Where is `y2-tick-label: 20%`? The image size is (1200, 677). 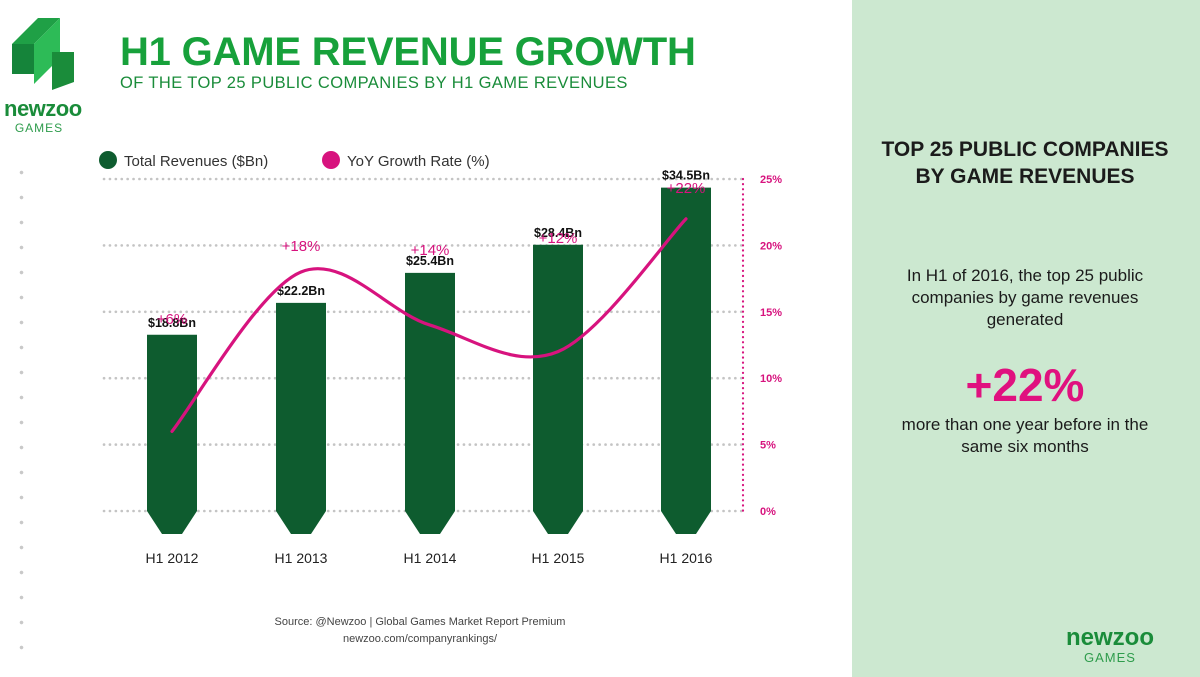 y2-tick-label: 20% is located at coordinates (771, 246).